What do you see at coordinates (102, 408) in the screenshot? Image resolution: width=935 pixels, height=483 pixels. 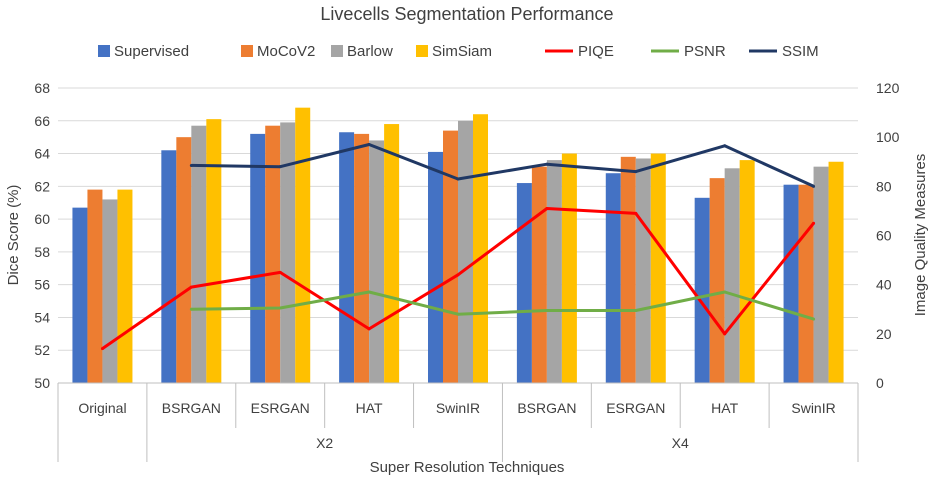 I see `x-tick-label: Original` at bounding box center [102, 408].